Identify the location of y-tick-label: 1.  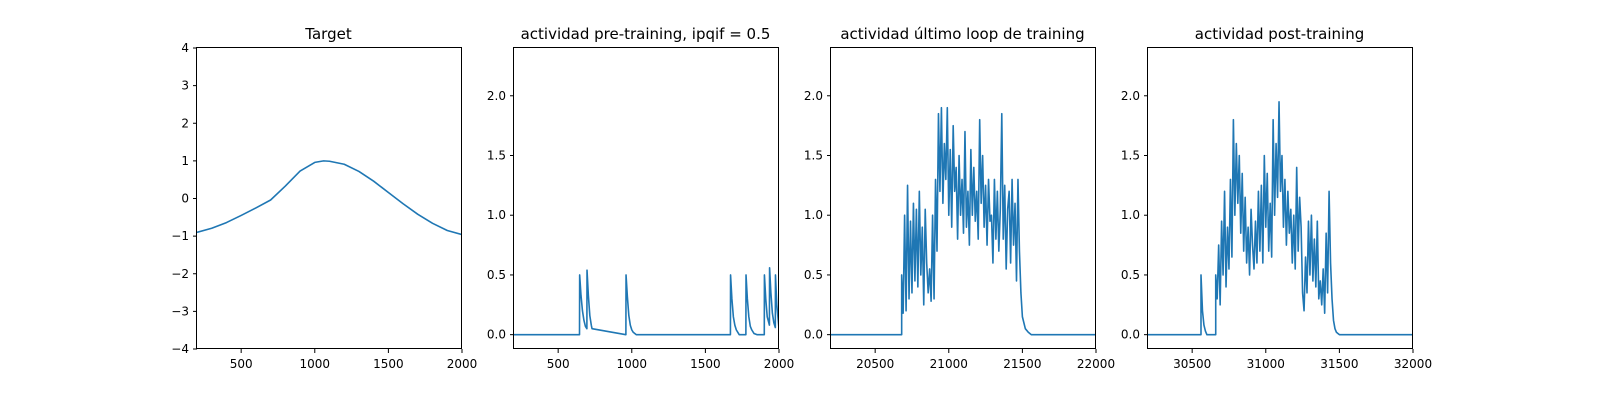
(185, 161).